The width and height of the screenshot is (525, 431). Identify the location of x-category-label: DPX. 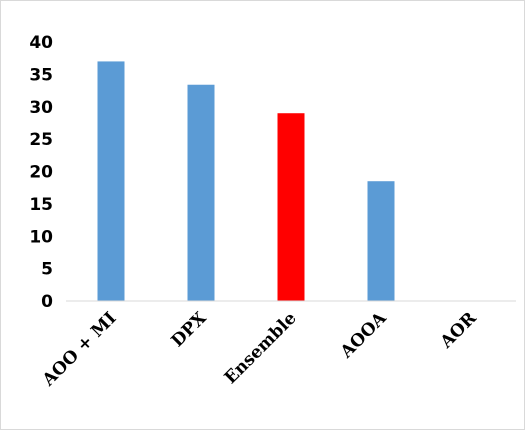
(190, 330).